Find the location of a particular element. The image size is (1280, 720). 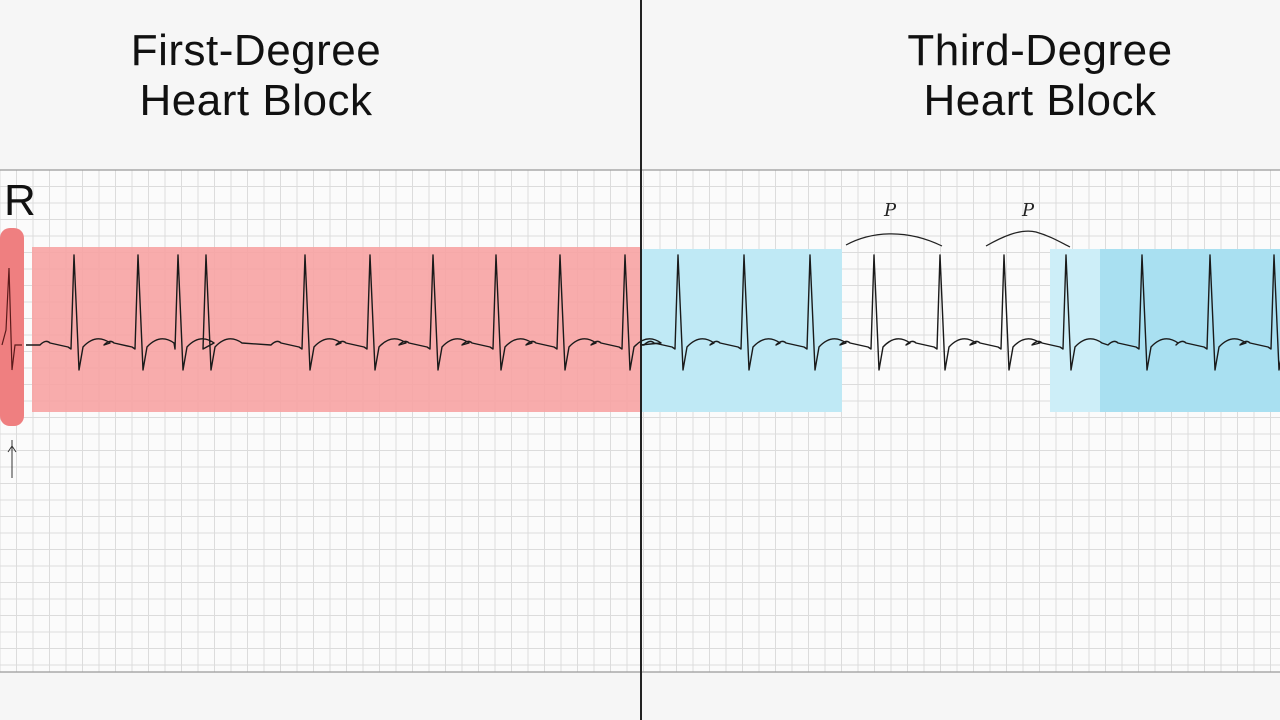

r-label: R is located at coordinates (20, 200).